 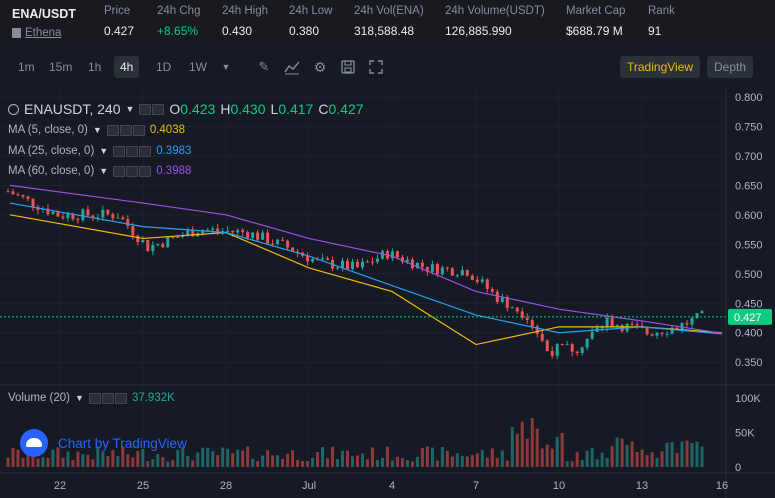 What do you see at coordinates (661, 21) in the screenshot?
I see `stat-rank: Rank 91` at bounding box center [661, 21].